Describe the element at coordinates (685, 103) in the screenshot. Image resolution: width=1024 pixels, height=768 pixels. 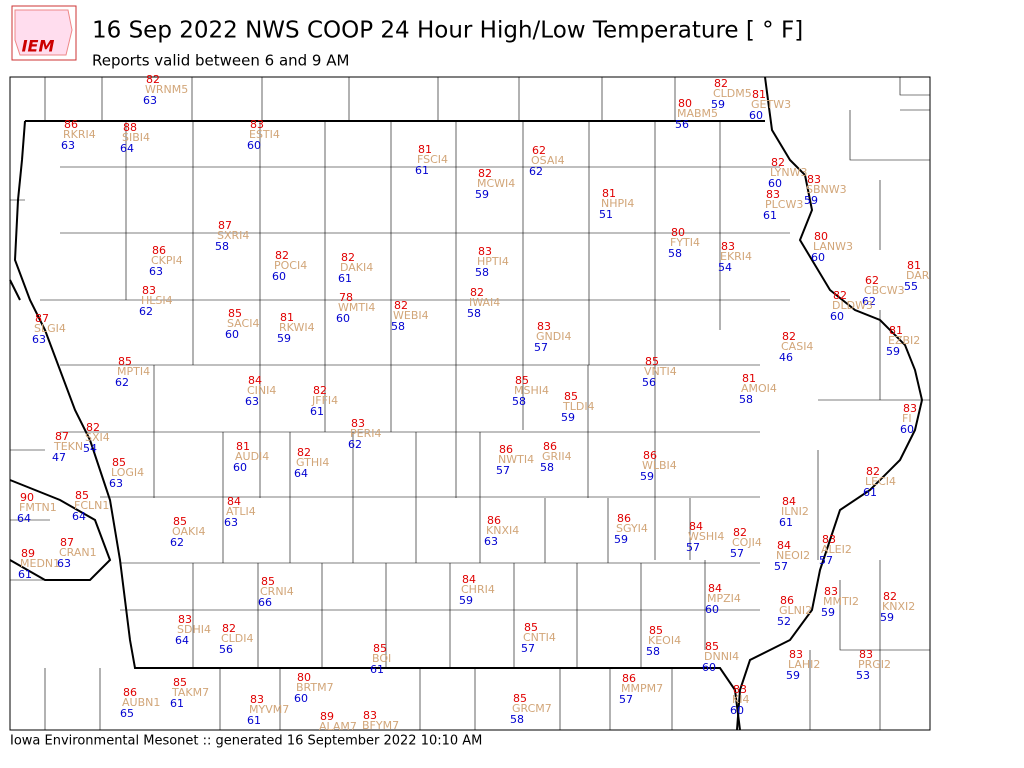
I see `station-high: 80` at that location.